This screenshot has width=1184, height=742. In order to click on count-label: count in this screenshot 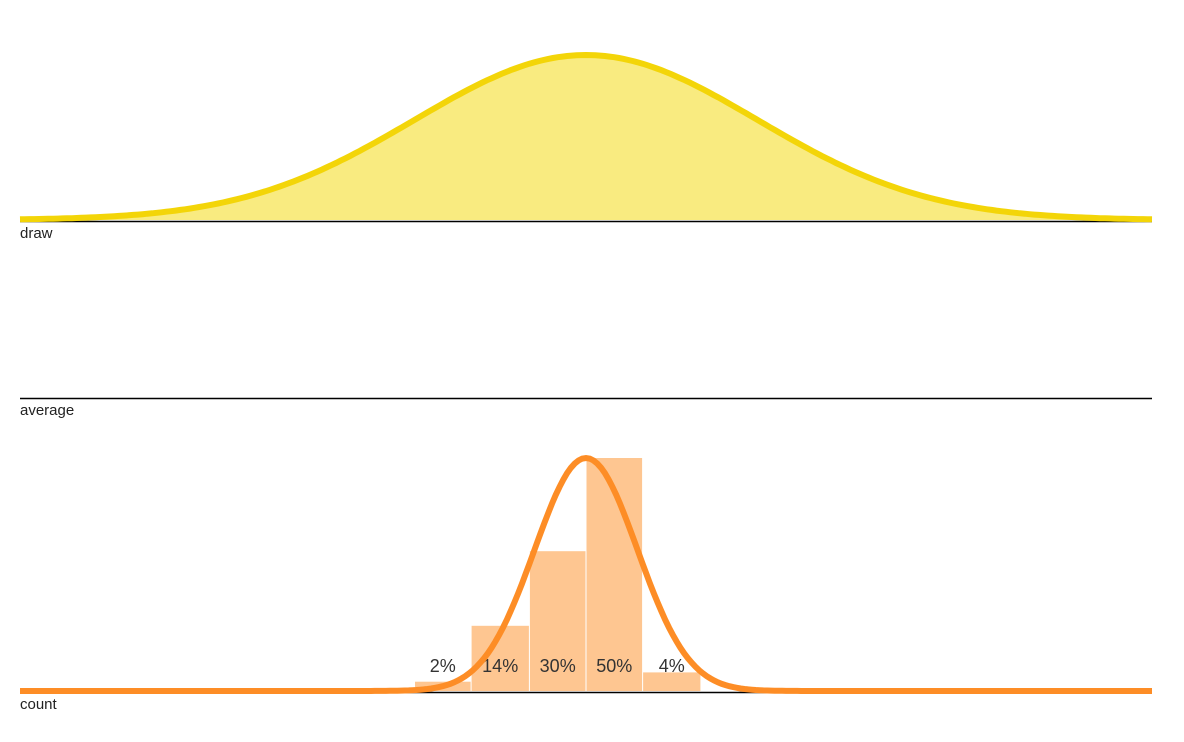, I will do `click(39, 704)`.